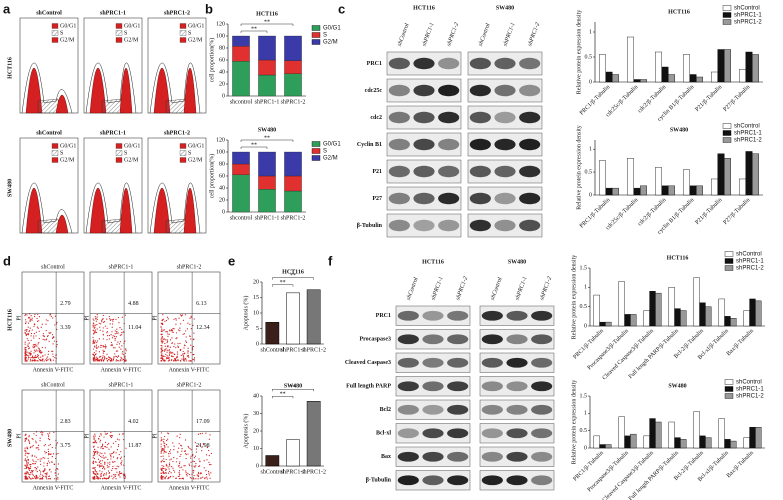  Describe the element at coordinates (386, 457) in the screenshot. I see `protein-label: Bax` at that location.